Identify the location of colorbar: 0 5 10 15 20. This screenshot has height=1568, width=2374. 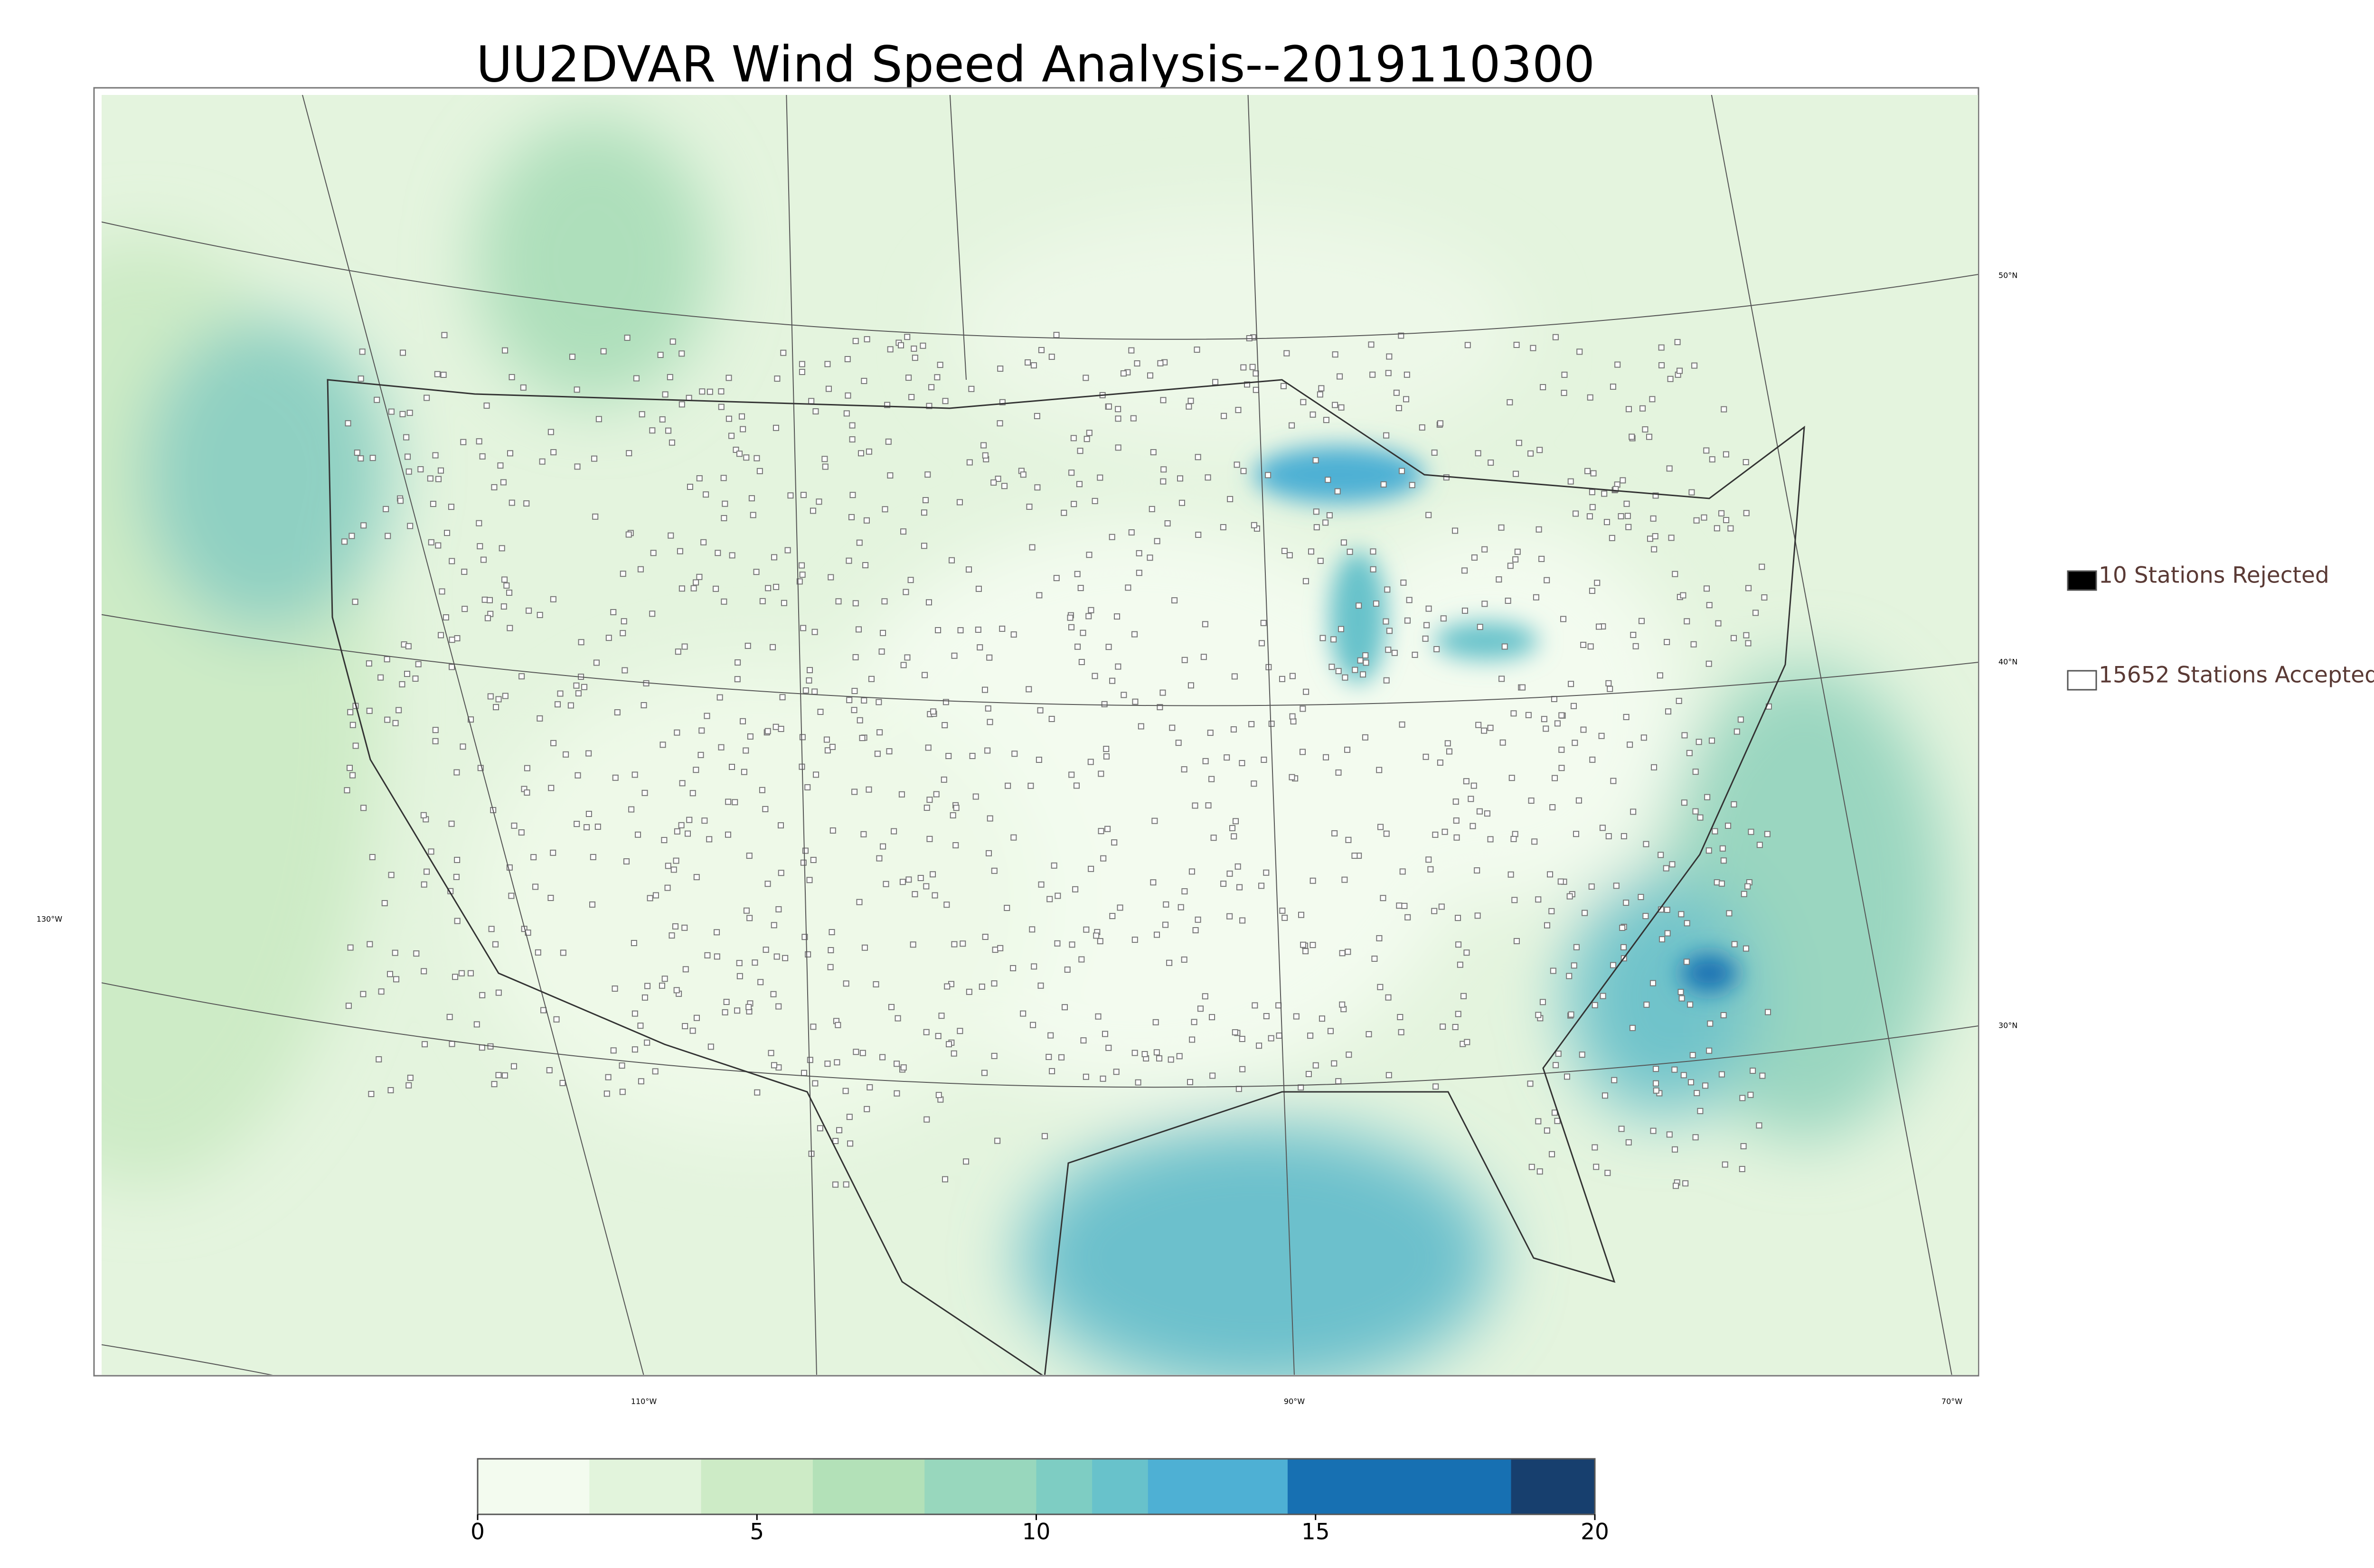
(1040, 1502).